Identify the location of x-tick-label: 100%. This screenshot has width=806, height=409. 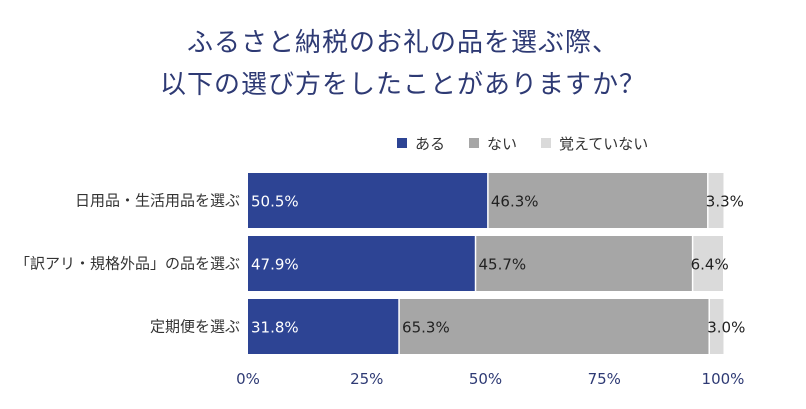
(723, 379).